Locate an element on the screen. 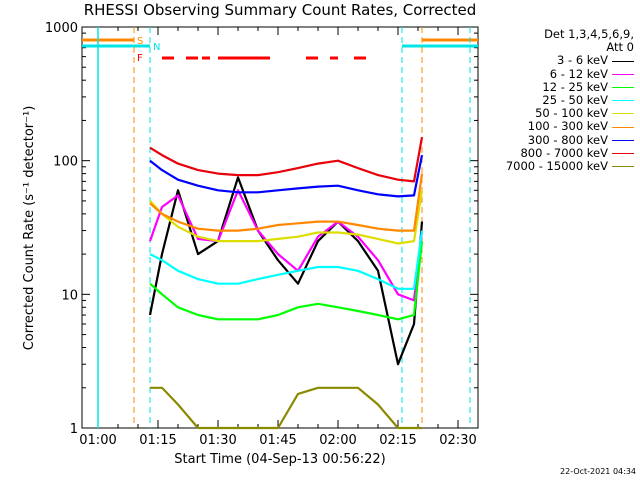 The width and height of the screenshot is (640, 480). legend-entry-label: 7000 - 15000 keV is located at coordinates (556, 166).